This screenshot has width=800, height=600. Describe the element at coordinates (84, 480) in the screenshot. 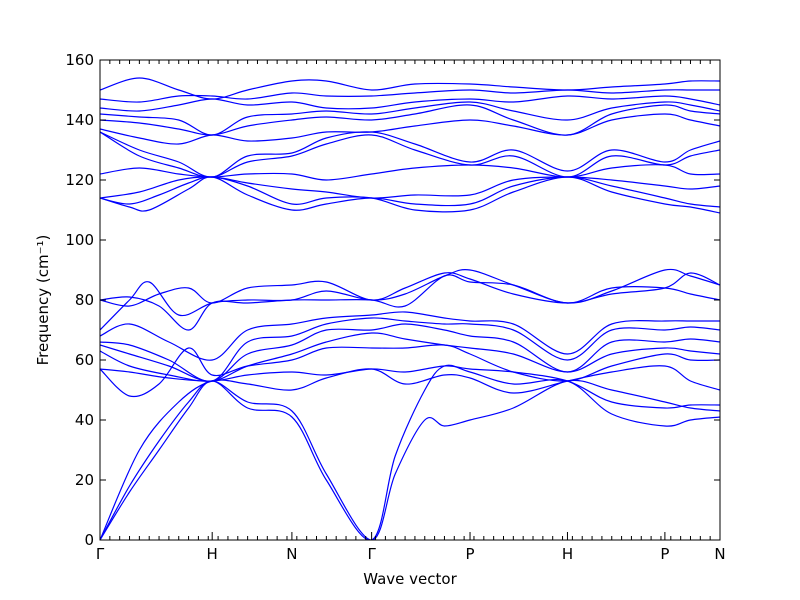

I see `y-tick-label: 20` at that location.